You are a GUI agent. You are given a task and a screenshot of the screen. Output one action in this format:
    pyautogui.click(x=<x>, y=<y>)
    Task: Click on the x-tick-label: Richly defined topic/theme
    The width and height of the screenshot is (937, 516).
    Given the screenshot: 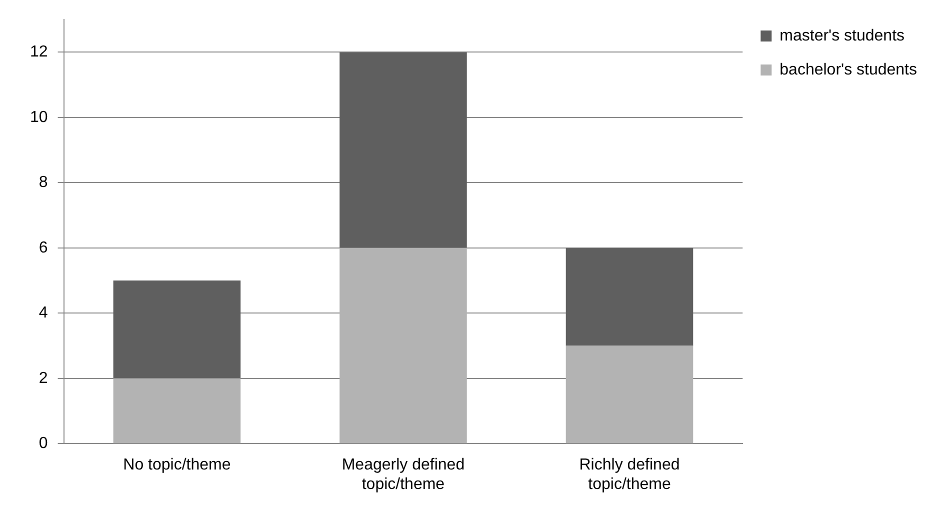 What is the action you would take?
    pyautogui.click(x=629, y=474)
    